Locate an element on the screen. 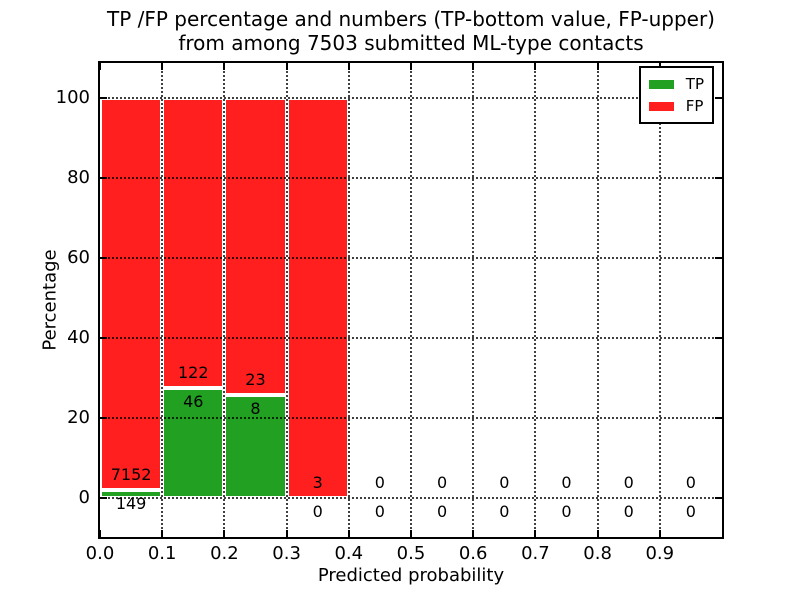 Image resolution: width=800 pixels, height=600 pixels. fp-count-label: 7152 is located at coordinates (131, 474).